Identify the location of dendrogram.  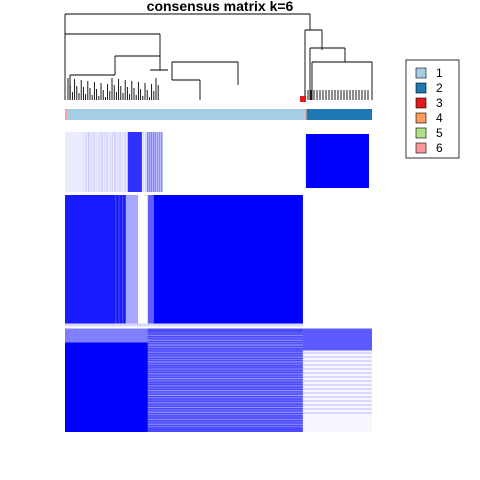
(218, 57).